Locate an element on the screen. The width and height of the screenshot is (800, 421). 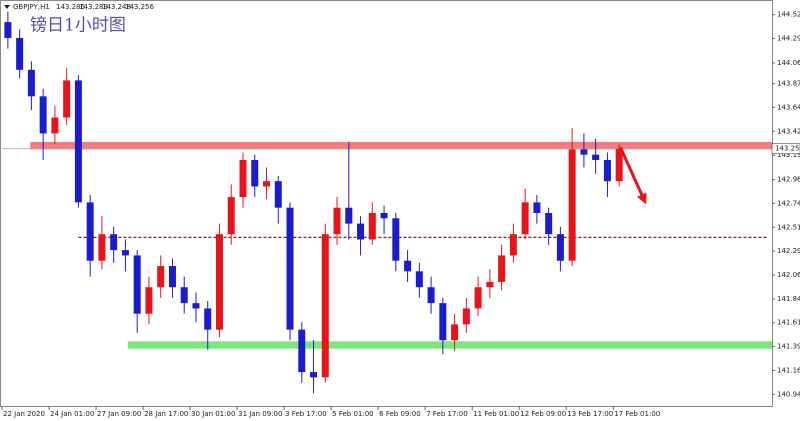
x-tick-label: 13 Feb 17:00 is located at coordinates (590, 414).